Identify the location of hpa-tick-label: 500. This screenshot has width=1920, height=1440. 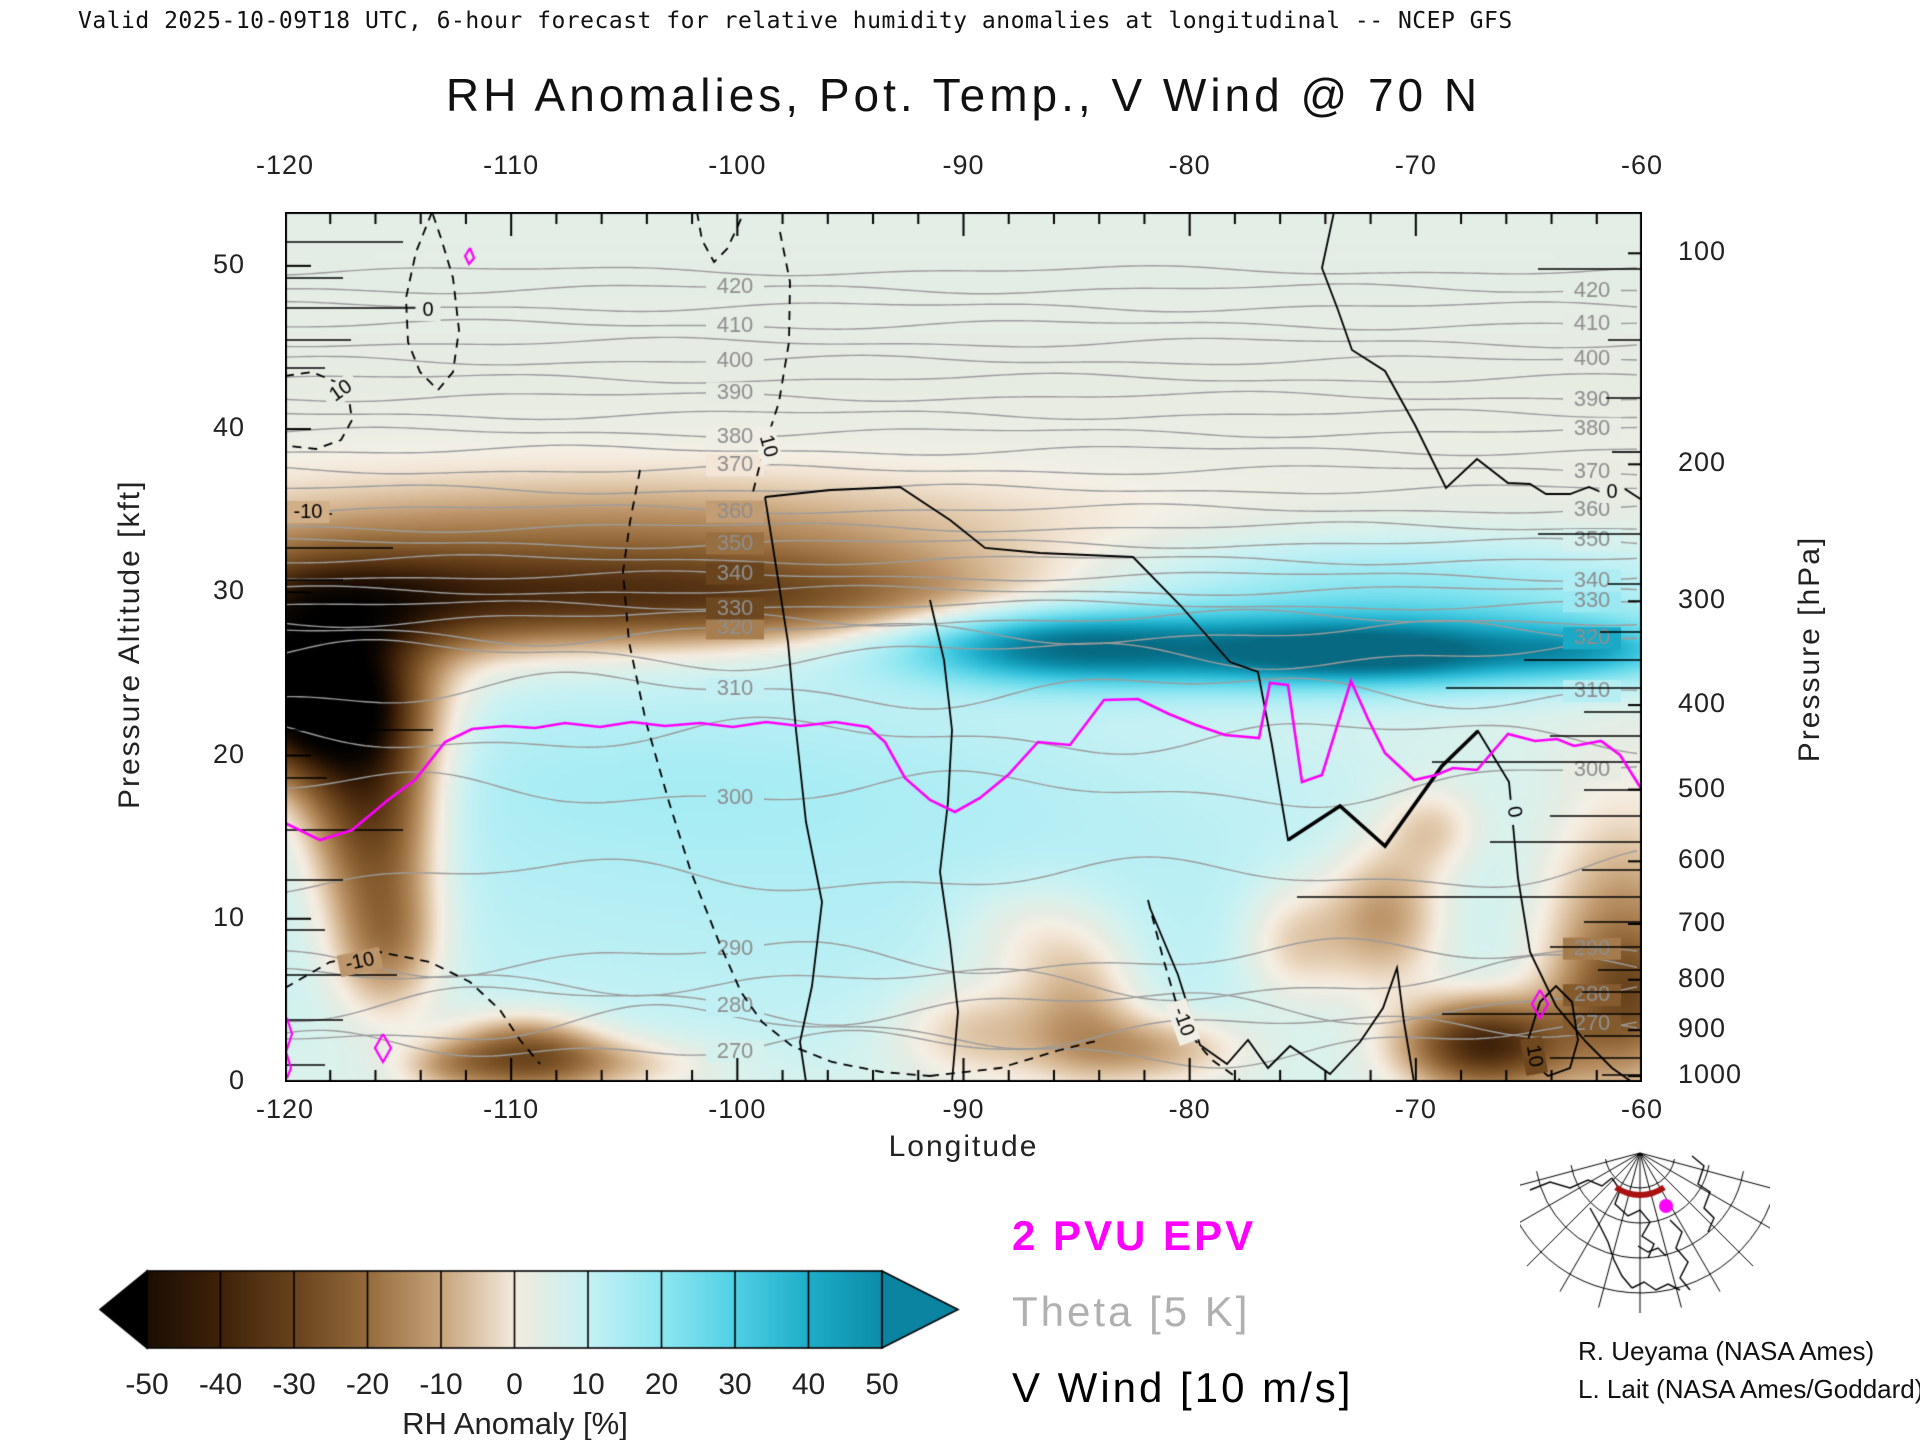
(1702, 787).